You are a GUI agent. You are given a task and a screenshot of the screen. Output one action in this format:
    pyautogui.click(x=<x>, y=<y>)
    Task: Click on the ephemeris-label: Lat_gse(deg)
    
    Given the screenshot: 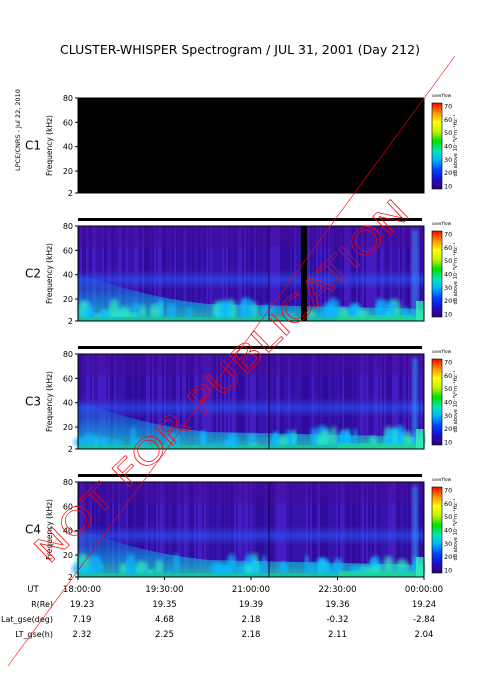 What is the action you would take?
    pyautogui.click(x=27, y=619)
    